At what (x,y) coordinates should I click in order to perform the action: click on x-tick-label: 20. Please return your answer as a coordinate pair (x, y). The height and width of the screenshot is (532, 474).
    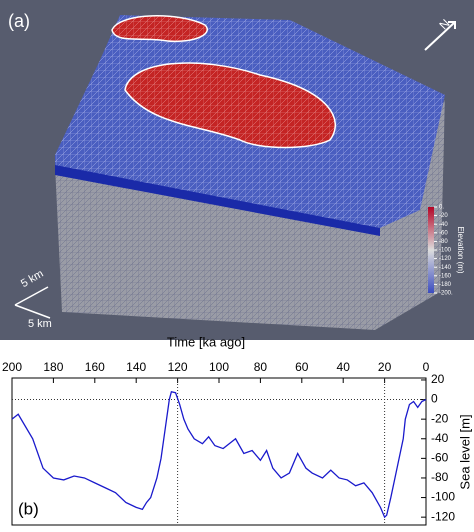
    Looking at the image, I should click on (385, 367).